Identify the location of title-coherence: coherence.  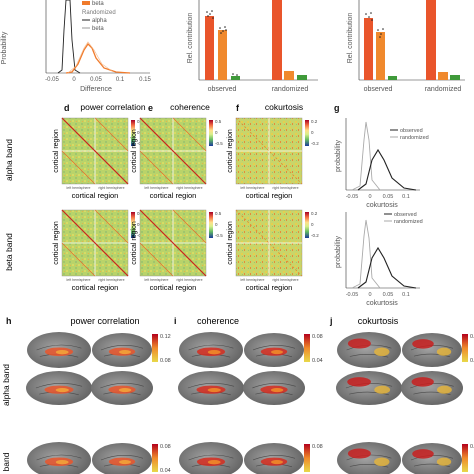
(190, 107).